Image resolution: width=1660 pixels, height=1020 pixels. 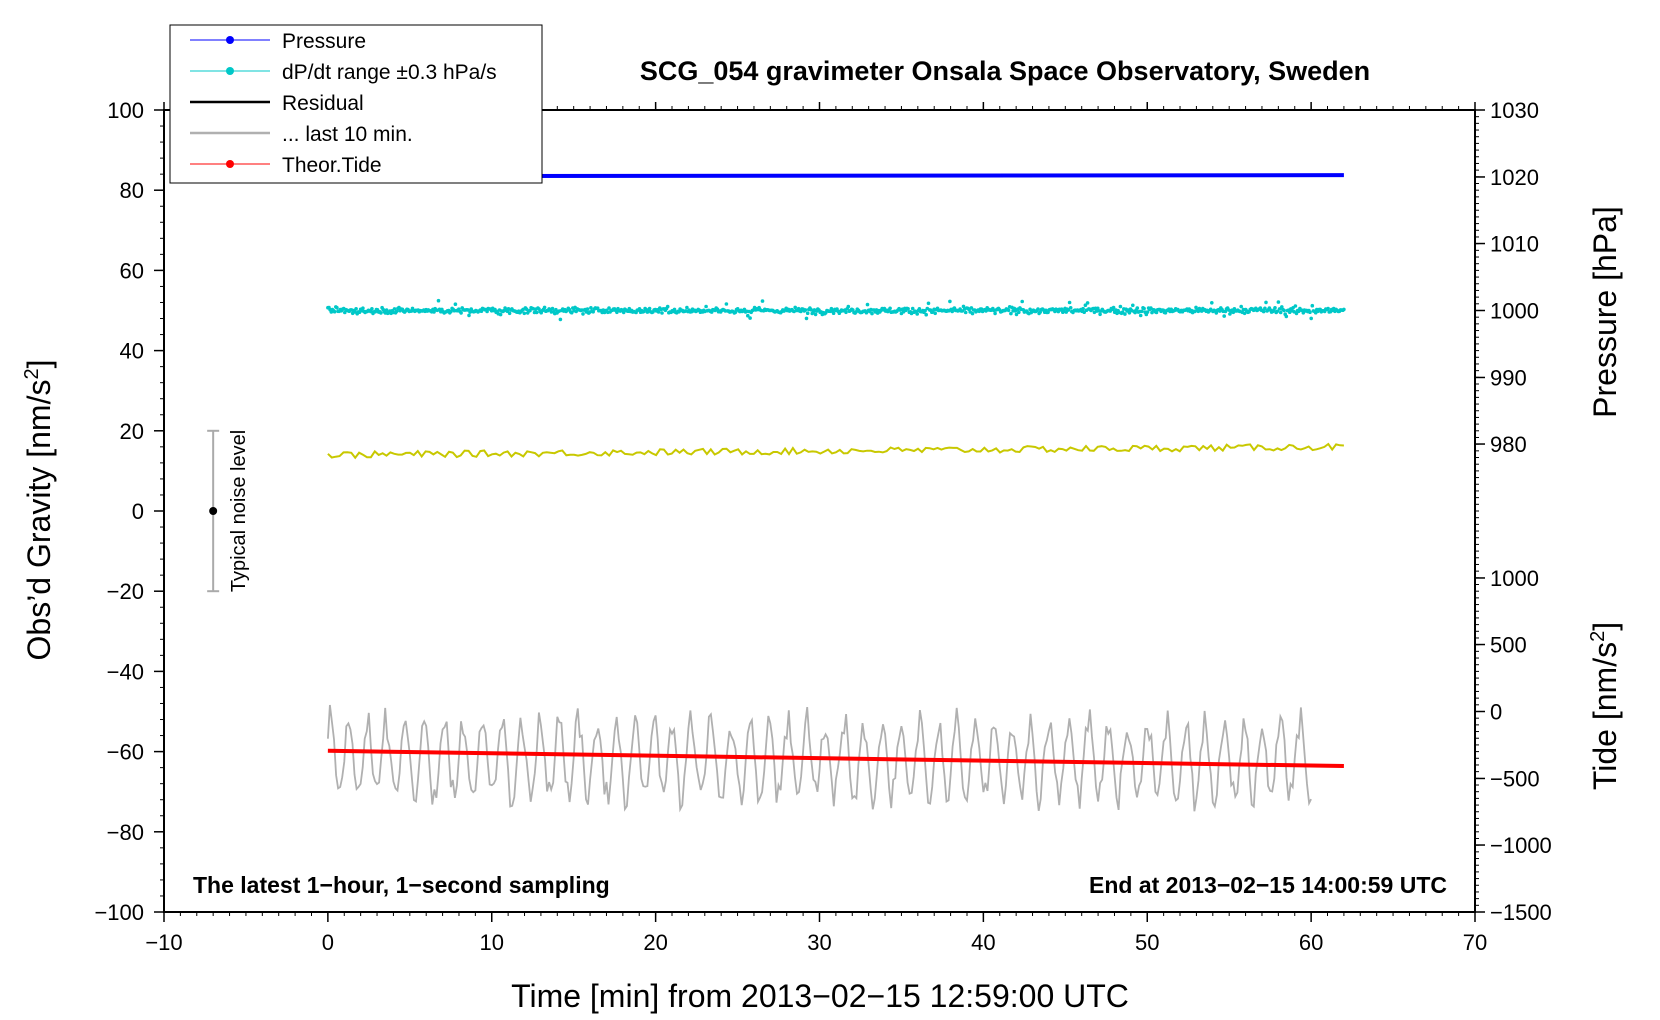 I want to click on series-last-10-min, so click(x=819, y=758).